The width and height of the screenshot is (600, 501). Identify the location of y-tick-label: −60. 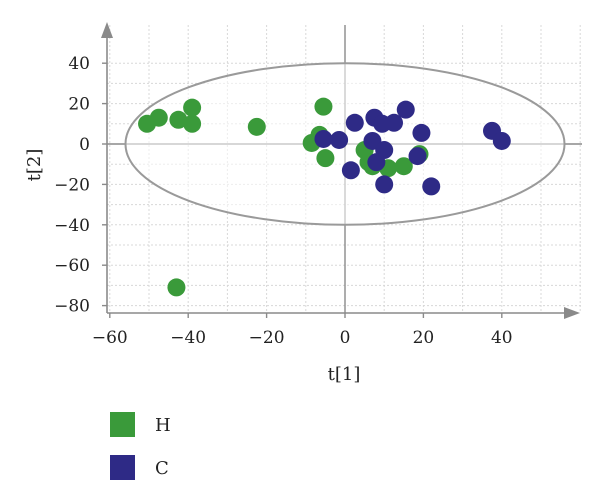
(72, 266).